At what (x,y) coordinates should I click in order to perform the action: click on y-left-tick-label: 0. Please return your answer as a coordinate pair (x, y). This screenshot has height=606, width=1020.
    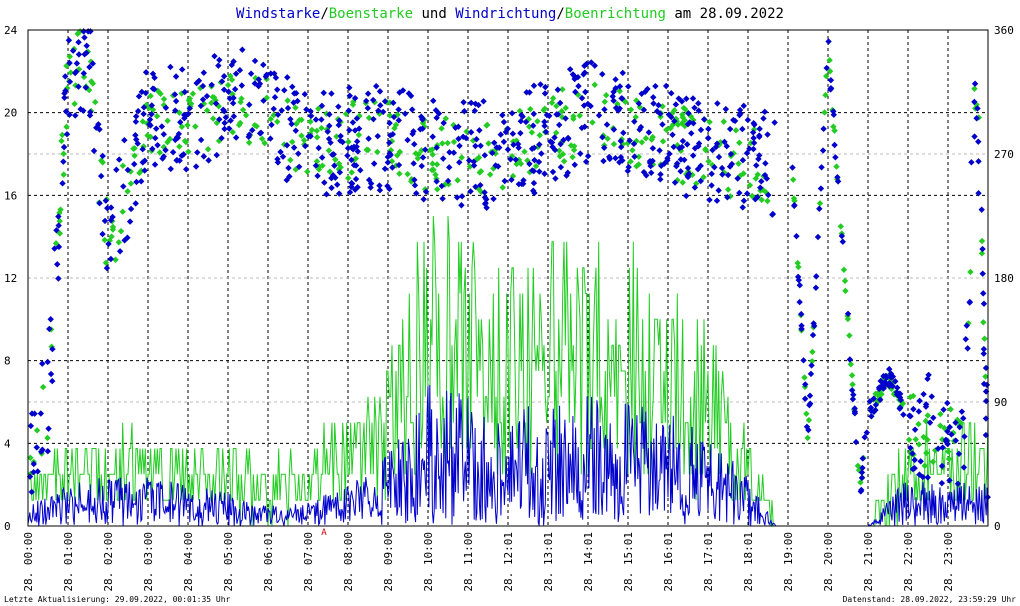
    Looking at the image, I should click on (7, 526).